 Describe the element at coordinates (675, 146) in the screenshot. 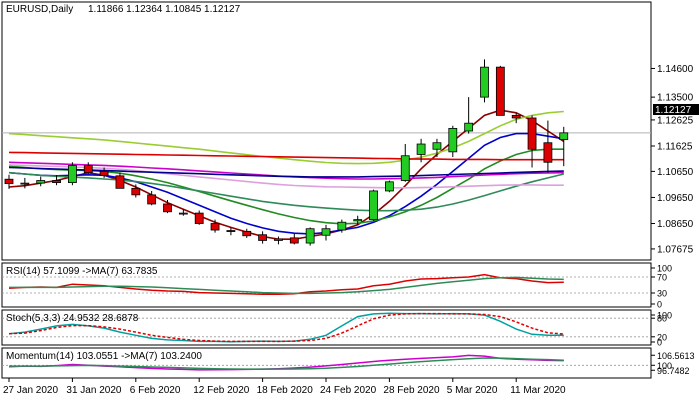

I see `y-tick-label: 1.11625` at that location.